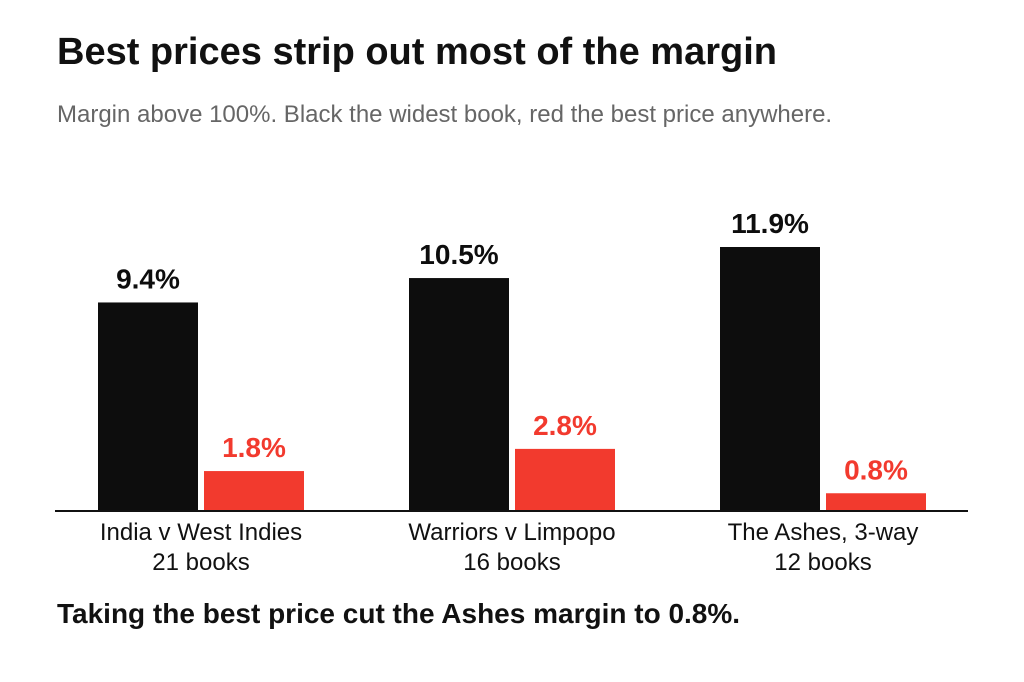 Image resolution: width=1024 pixels, height=682 pixels. What do you see at coordinates (148, 278) in the screenshot?
I see `data-label-widest-book-1: 9.4%` at bounding box center [148, 278].